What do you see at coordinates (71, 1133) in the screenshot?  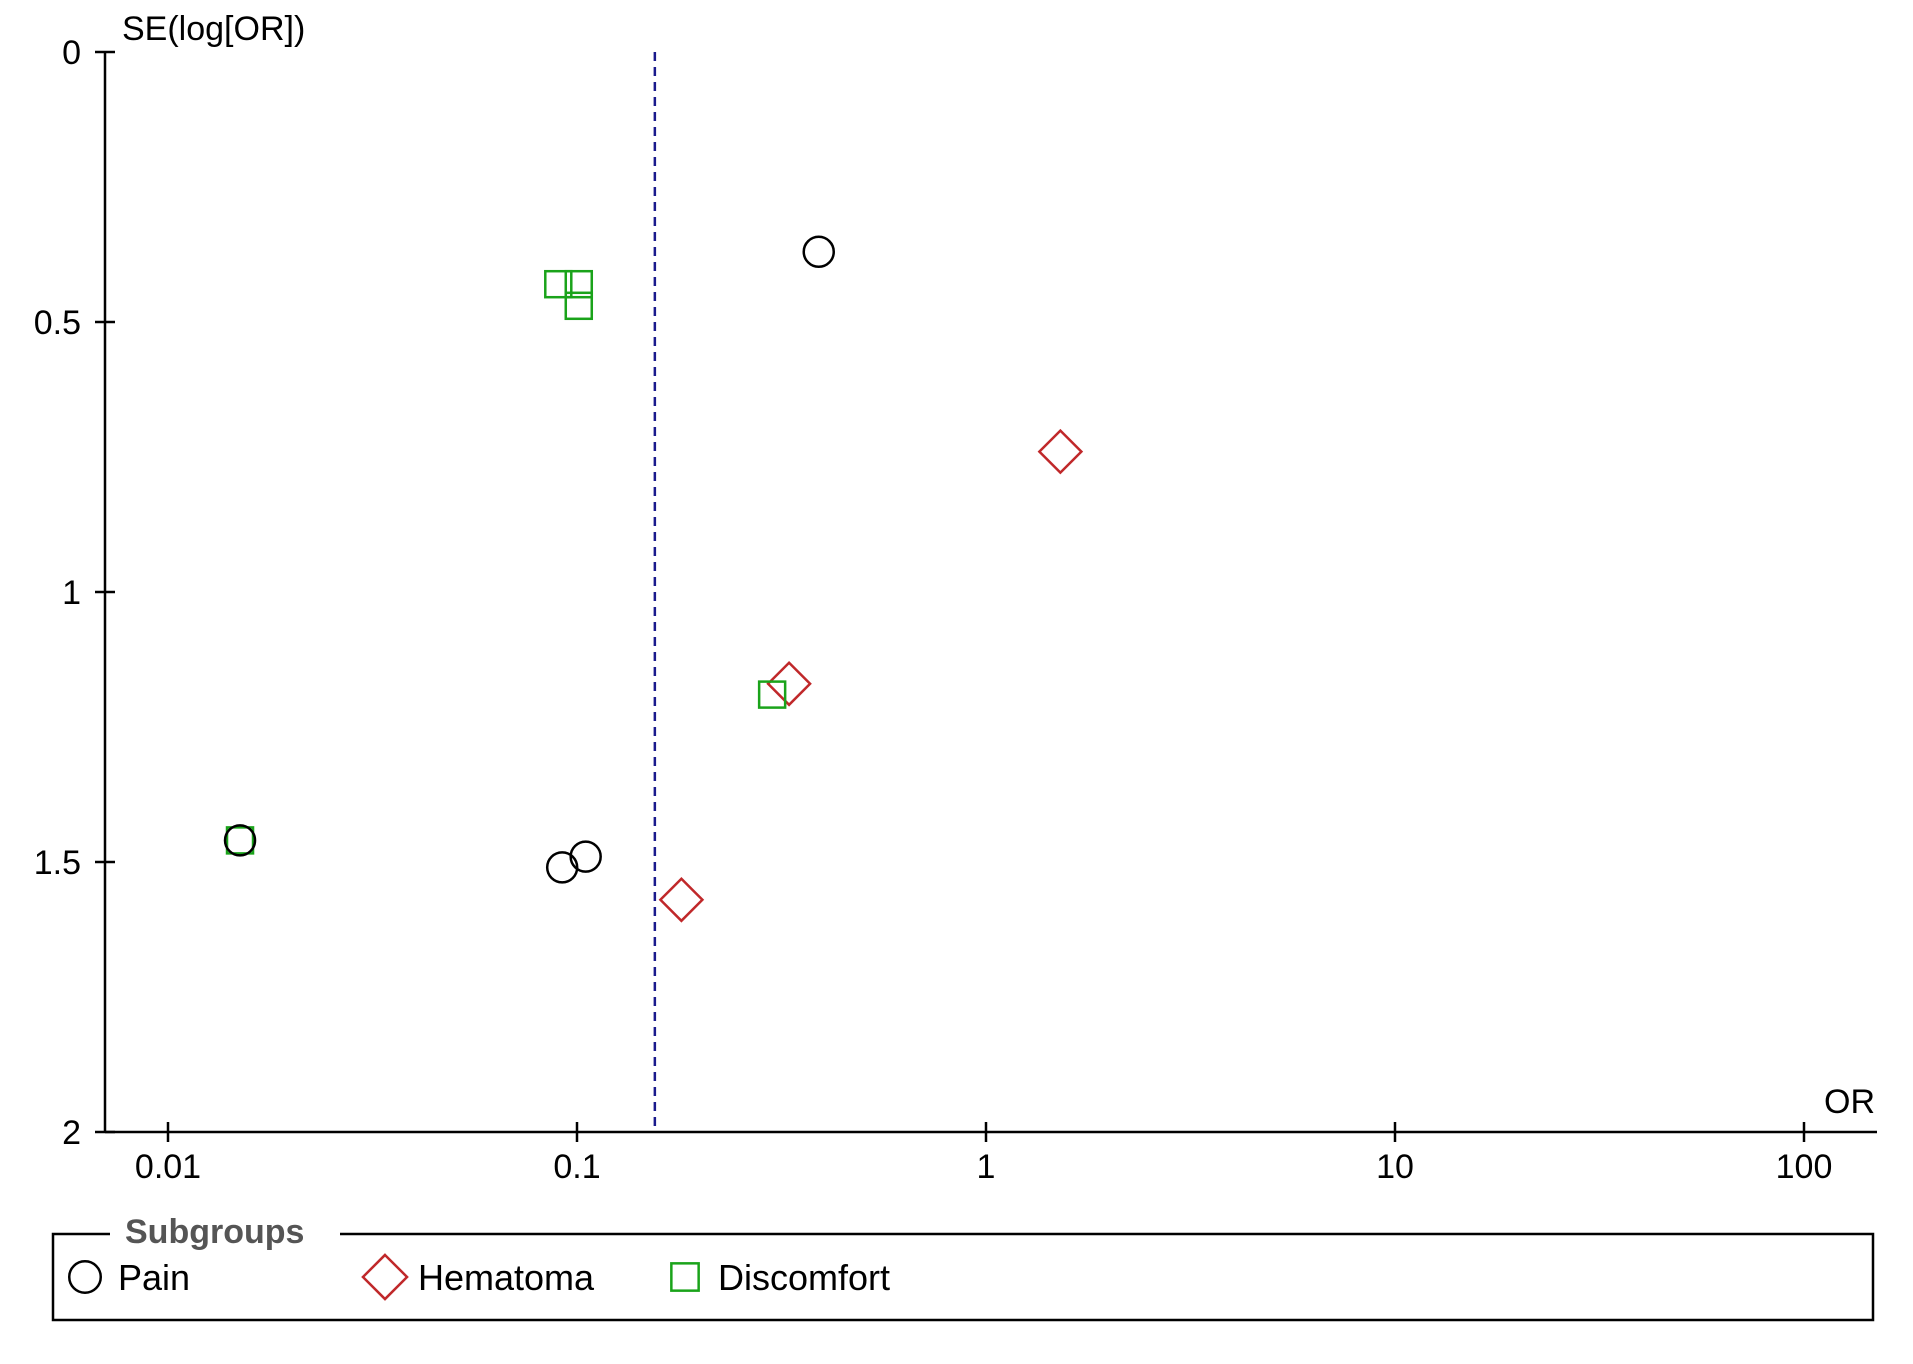 I see `y-tick-label: 2` at bounding box center [71, 1133].